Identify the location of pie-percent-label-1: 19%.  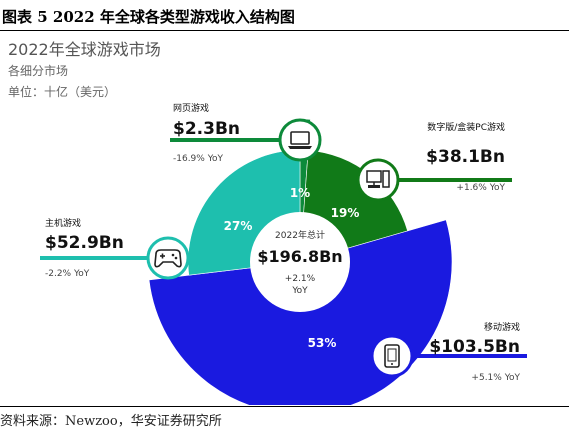
(345, 213).